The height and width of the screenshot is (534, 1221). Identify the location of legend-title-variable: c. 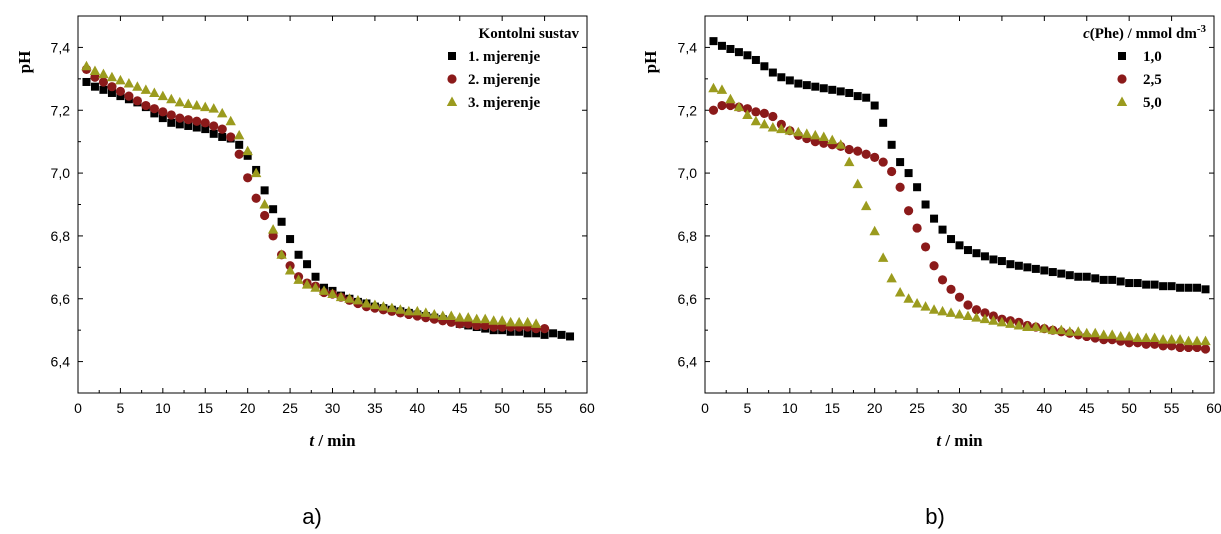
(1086, 34).